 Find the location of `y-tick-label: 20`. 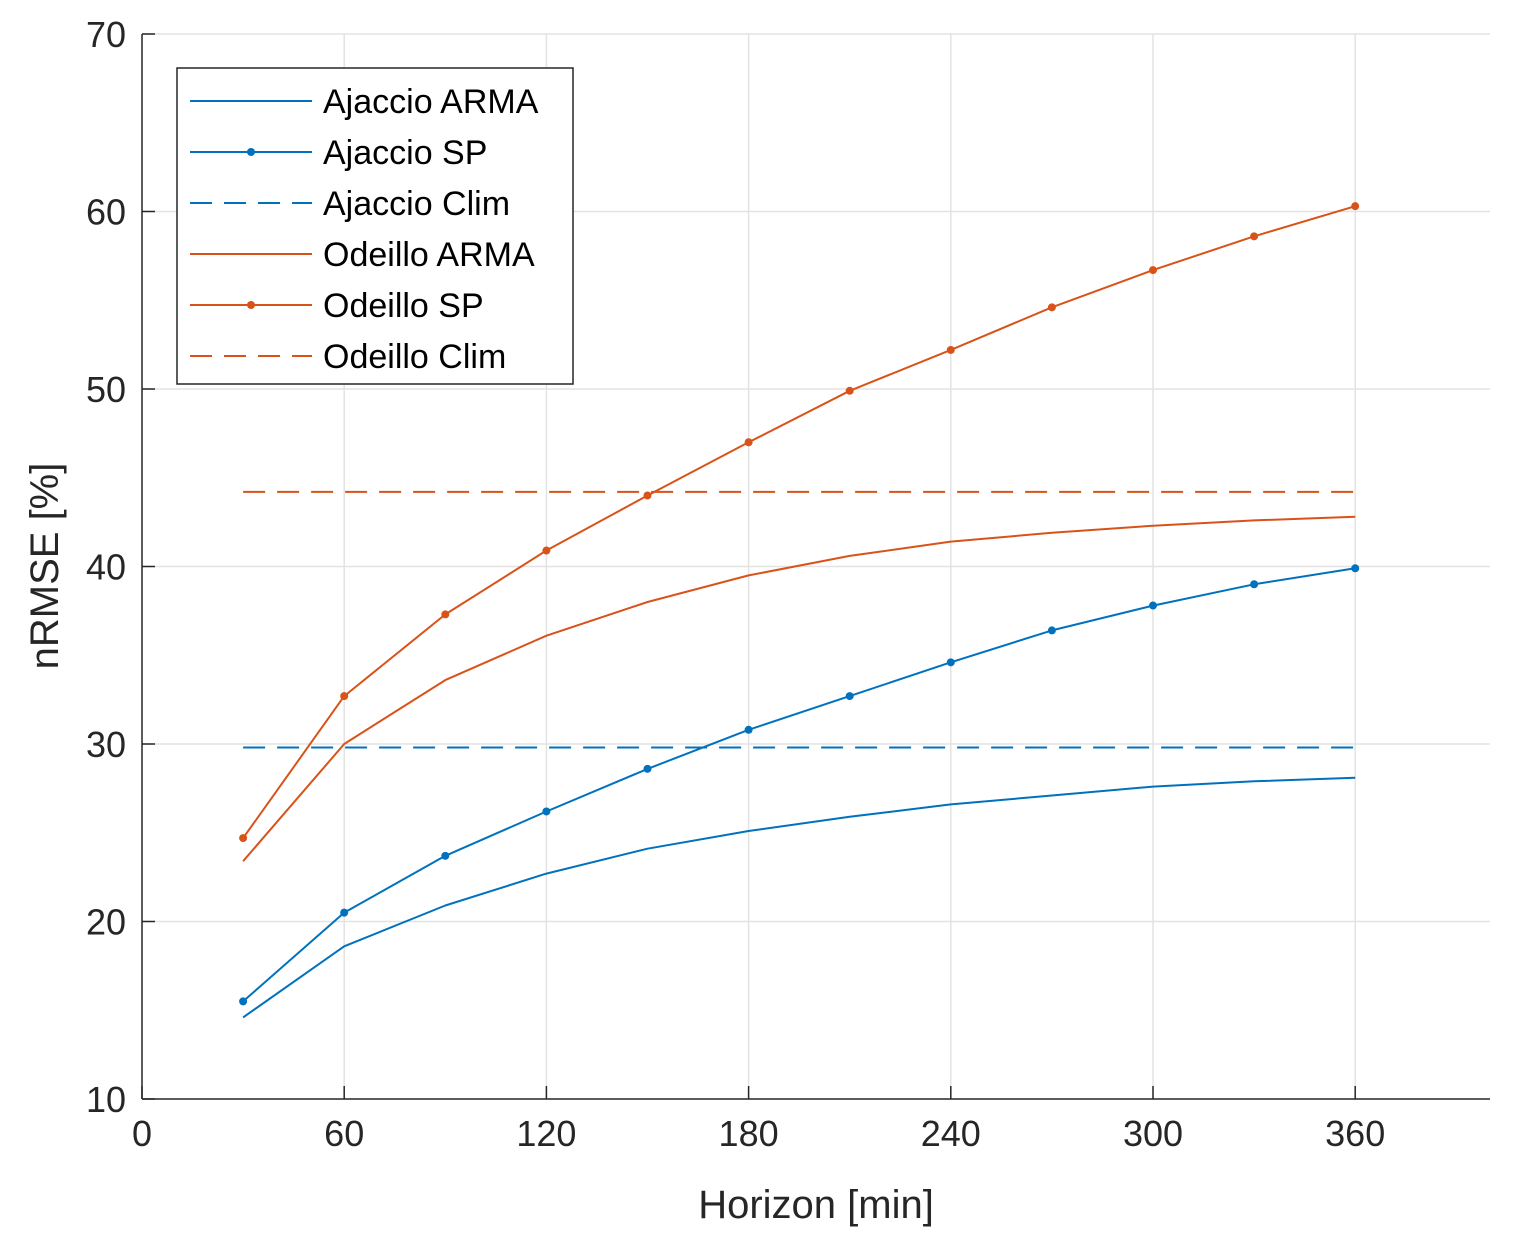

y-tick-label: 20 is located at coordinates (106, 922).